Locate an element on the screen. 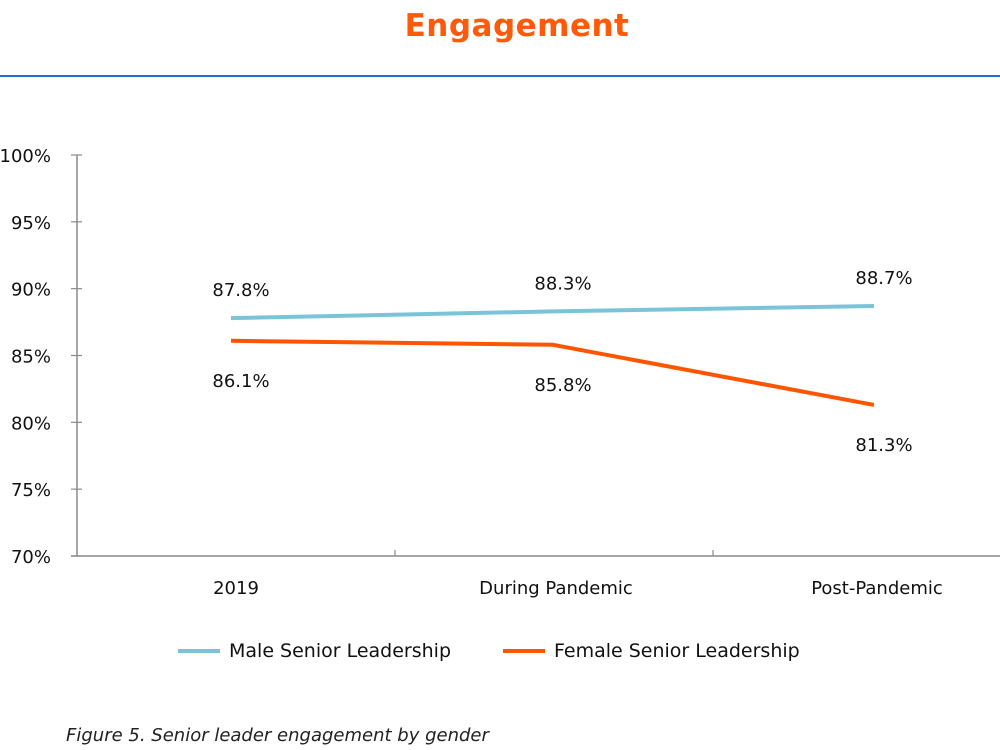 The image size is (1000, 750). legend-swatch-male is located at coordinates (199, 651).